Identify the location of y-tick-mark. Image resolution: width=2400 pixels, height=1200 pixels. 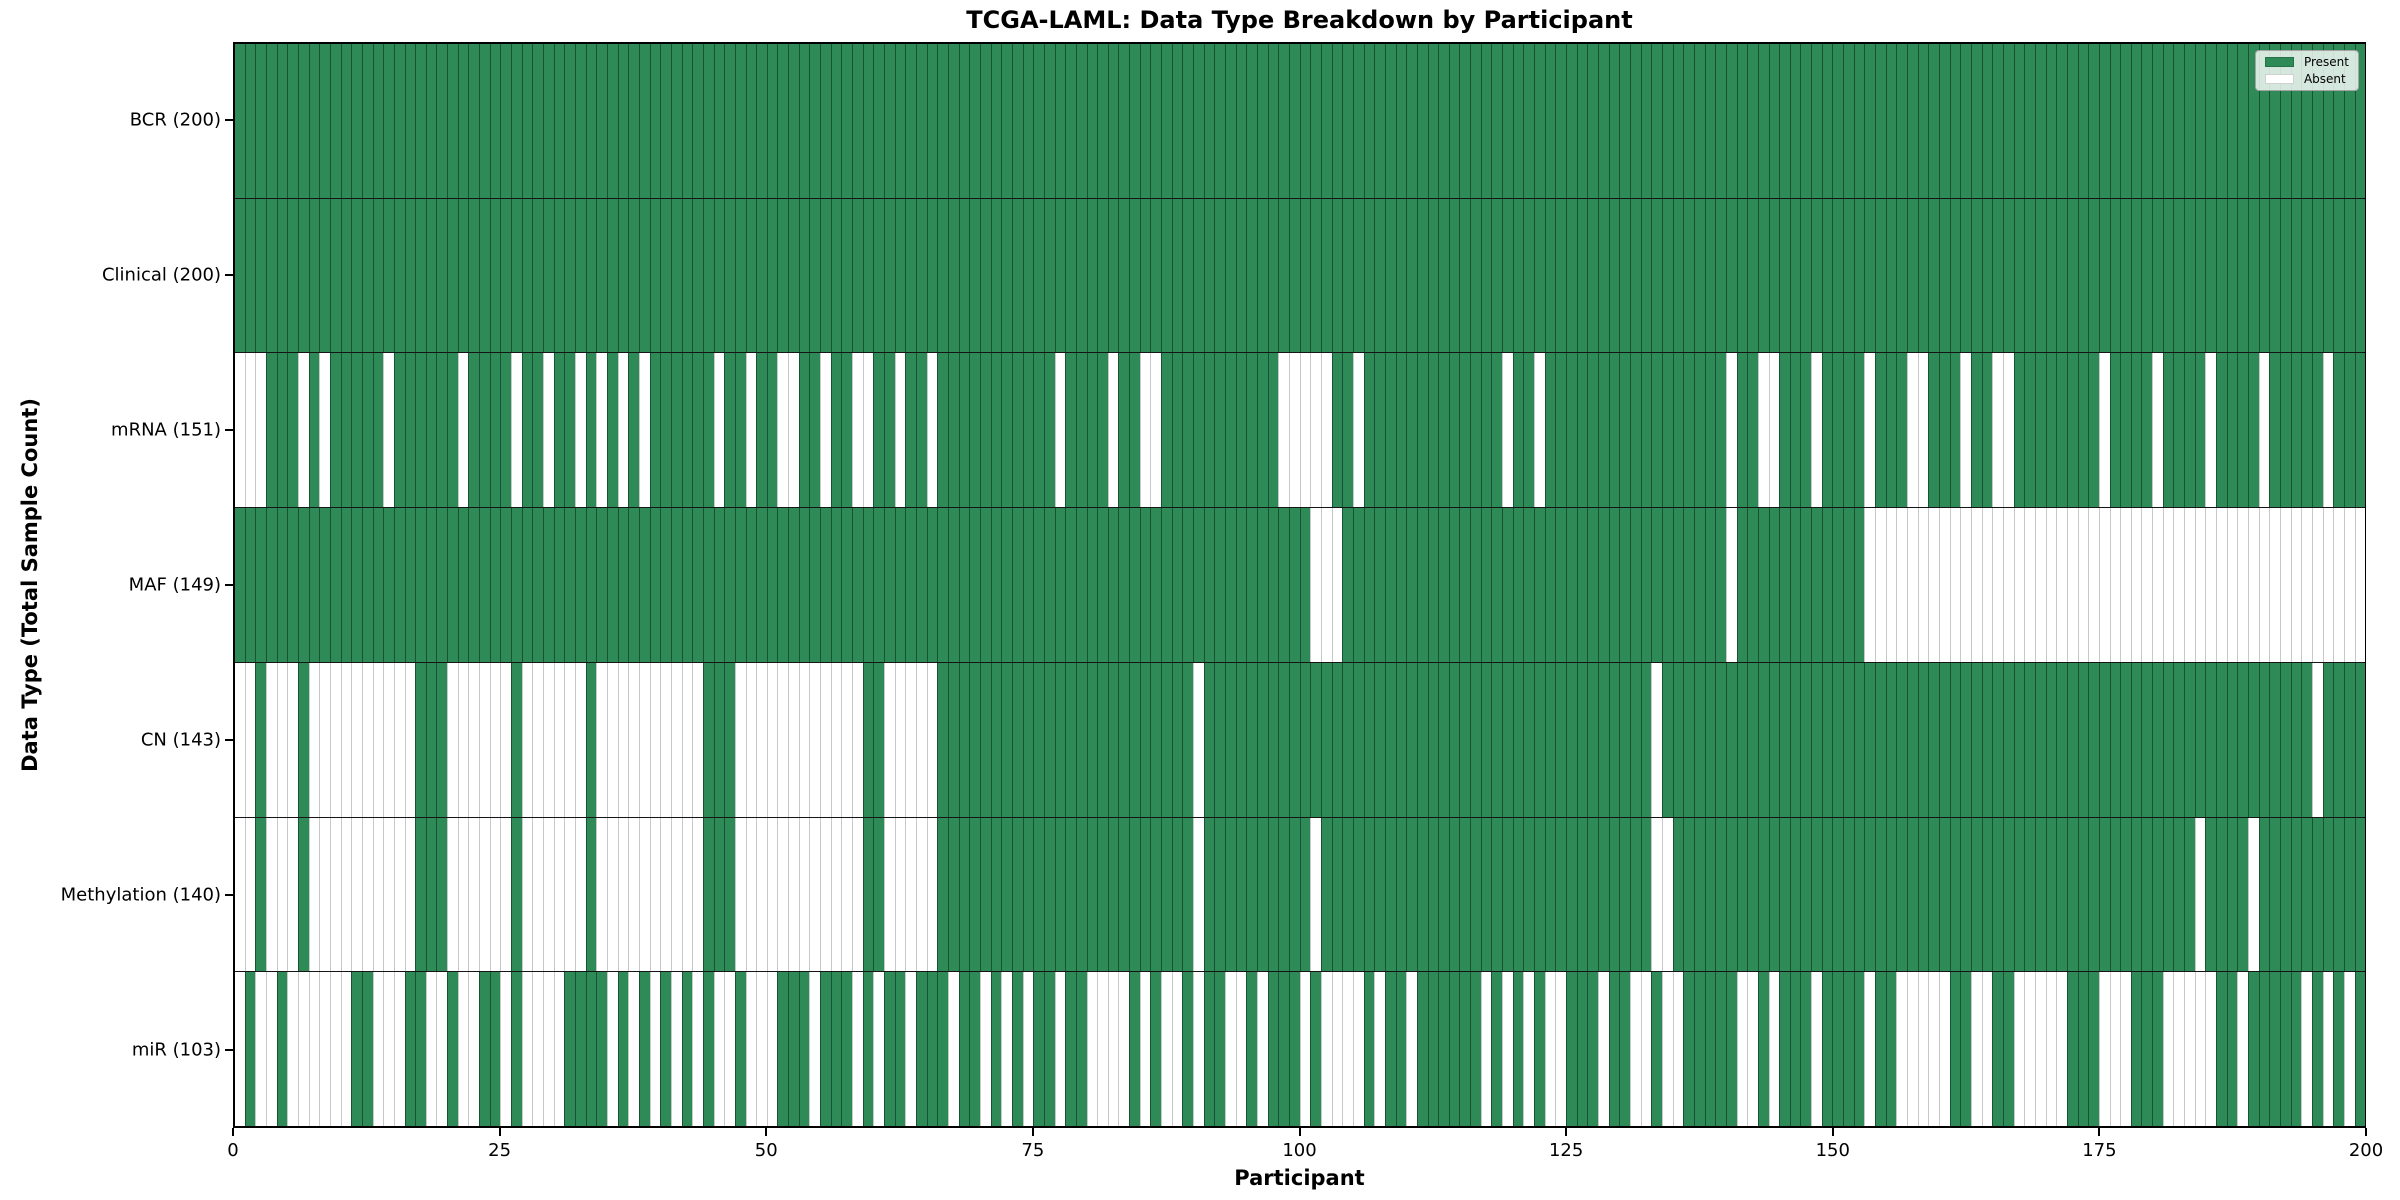
(229, 740).